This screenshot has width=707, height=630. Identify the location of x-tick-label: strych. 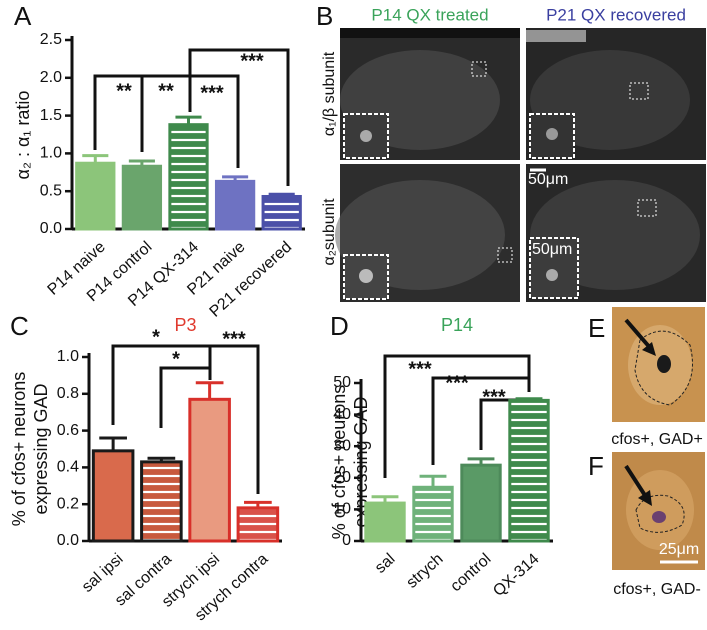
(424, 570).